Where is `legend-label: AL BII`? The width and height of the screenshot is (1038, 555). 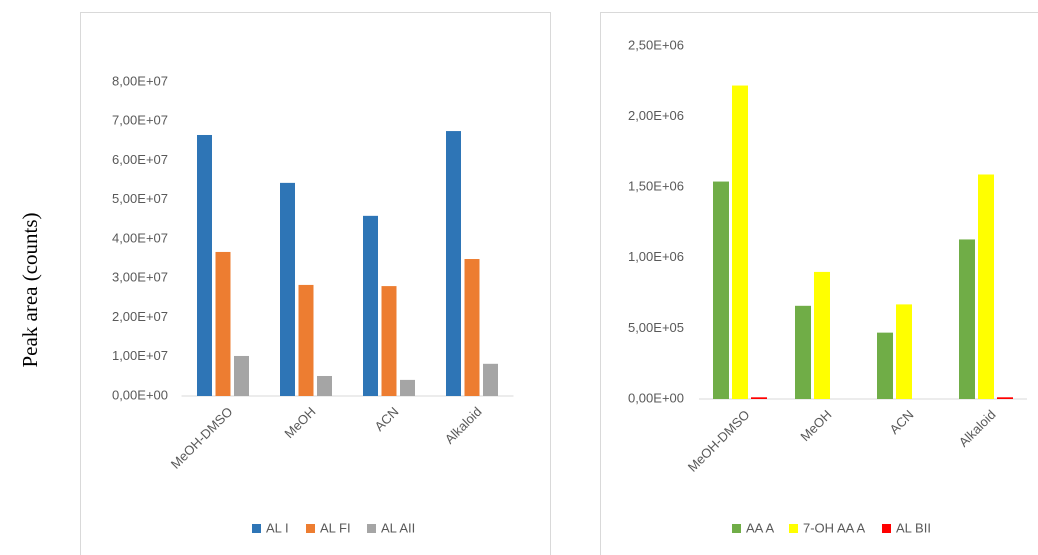 legend-label: AL BII is located at coordinates (913, 527).